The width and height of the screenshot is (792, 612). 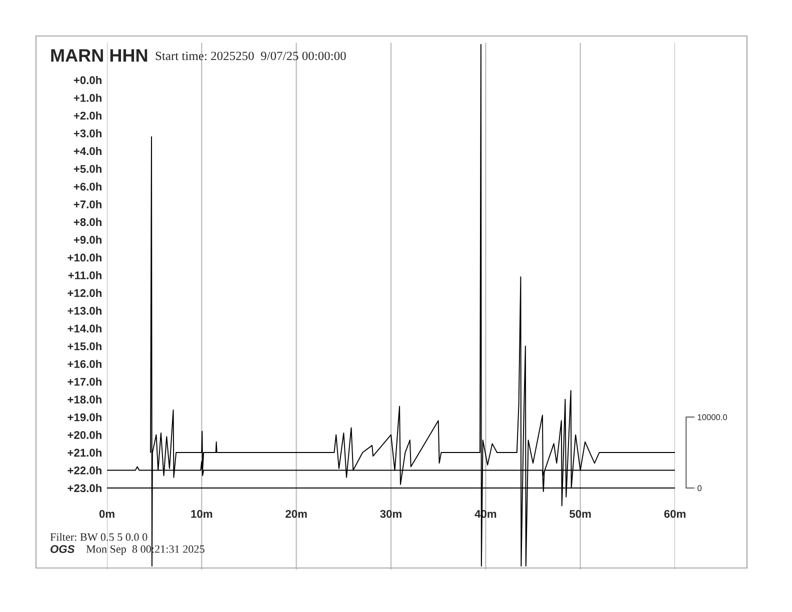 I want to click on y-tick-label: +4.0h, so click(x=88, y=151).